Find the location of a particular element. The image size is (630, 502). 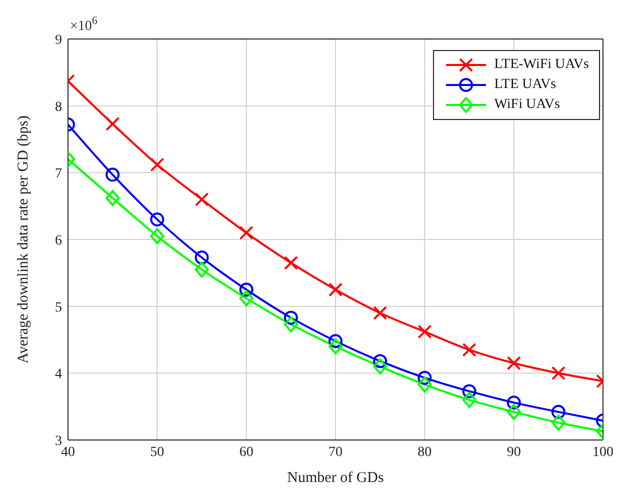

x-axis-title: Number of GDs is located at coordinates (335, 478).